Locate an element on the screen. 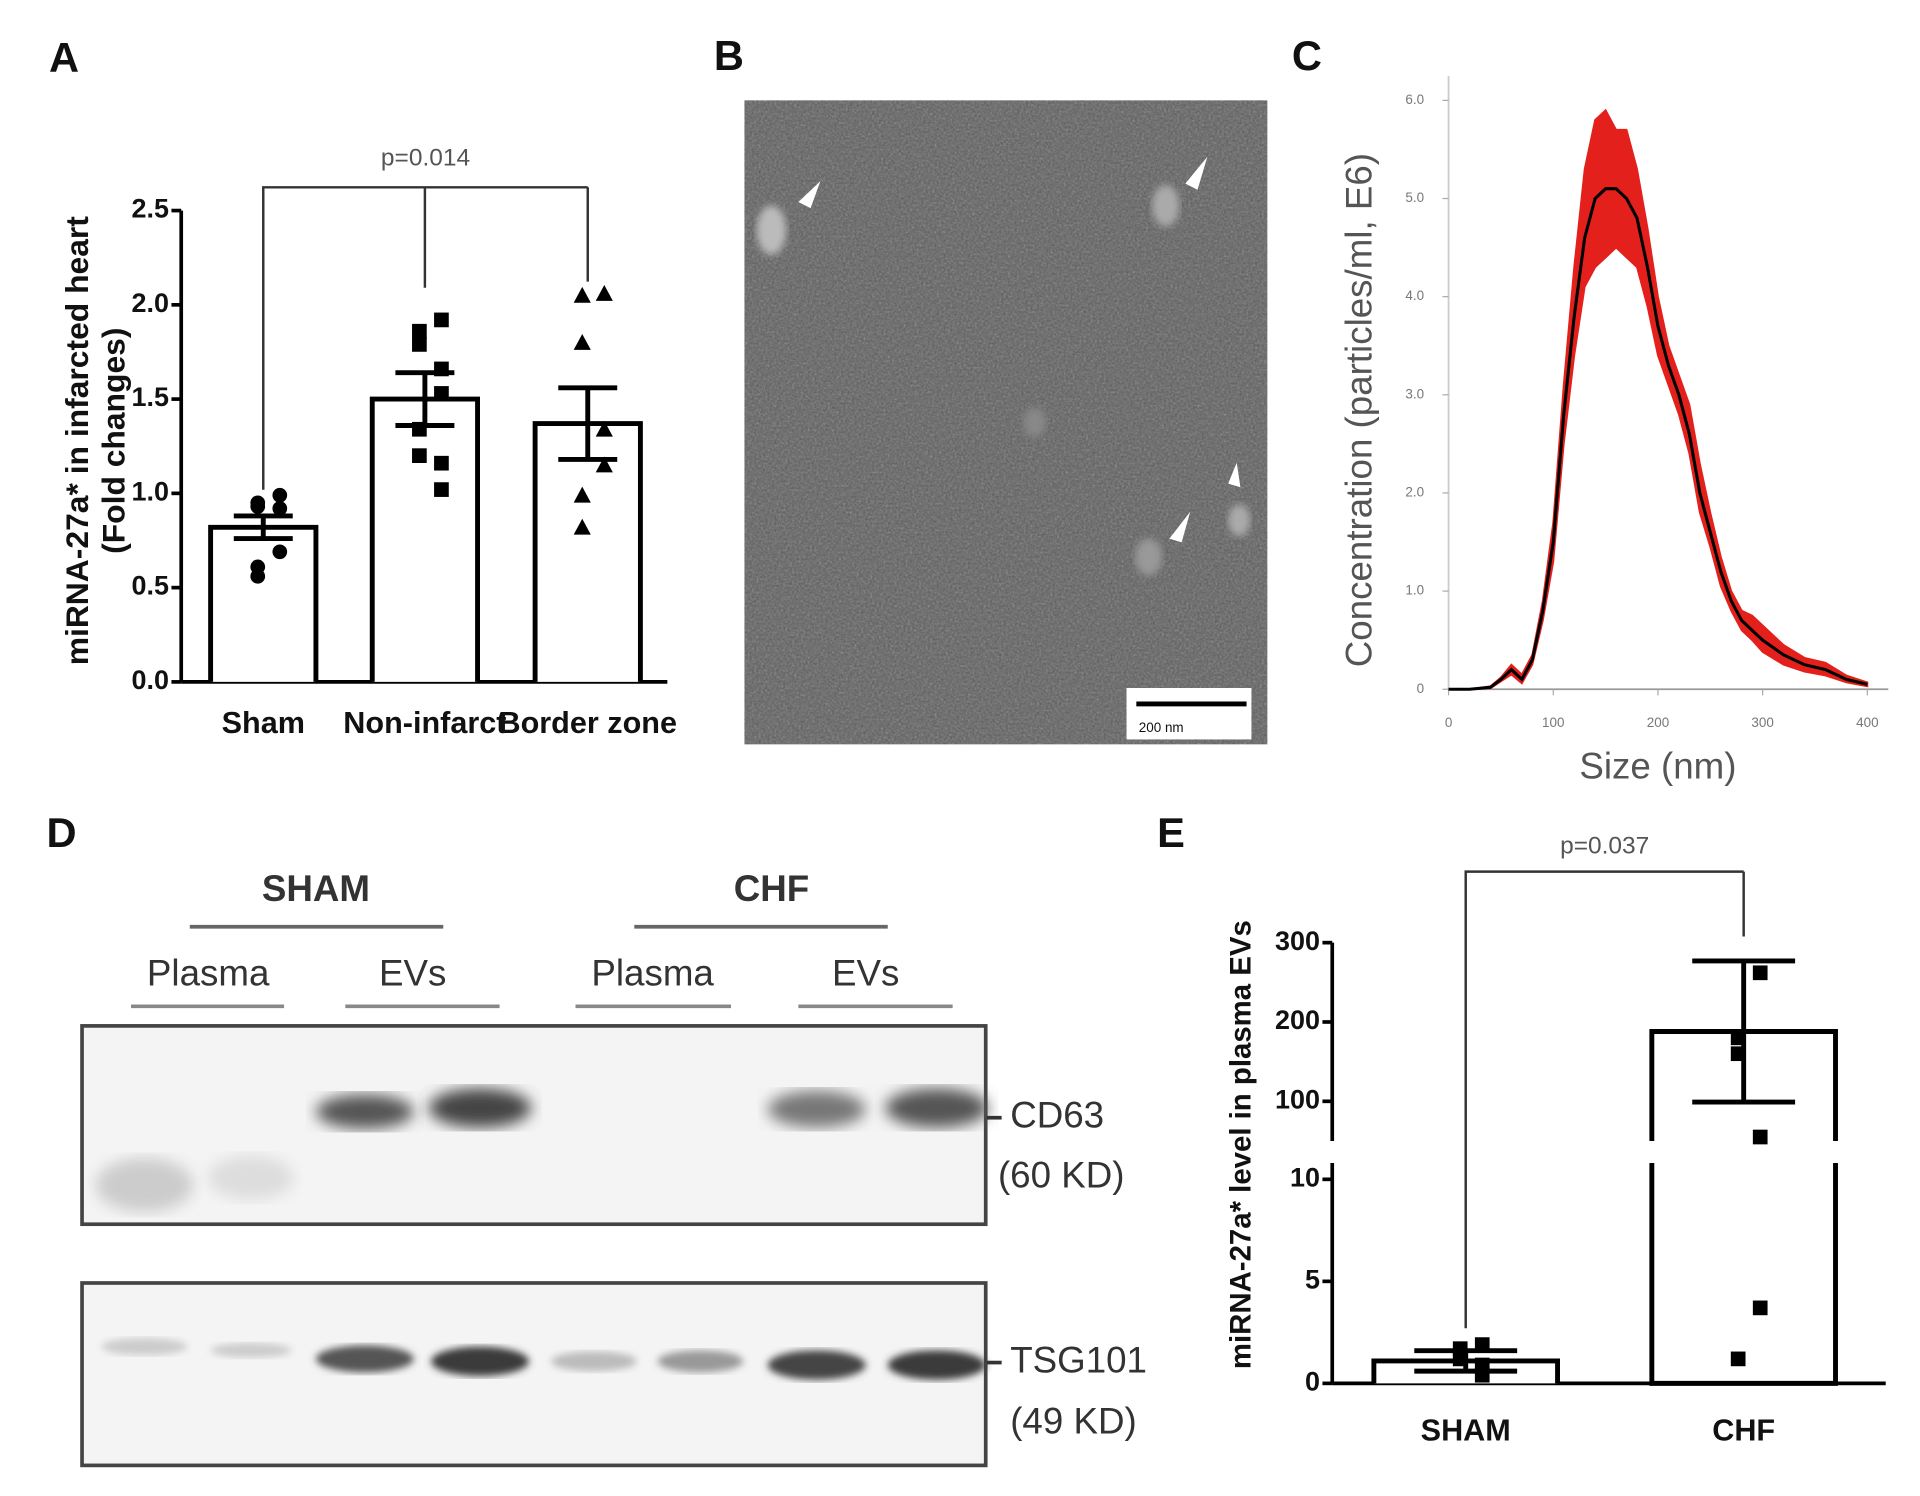 Image resolution: width=1920 pixels, height=1496 pixels. y-tick-label: 0.5 is located at coordinates (150, 586).